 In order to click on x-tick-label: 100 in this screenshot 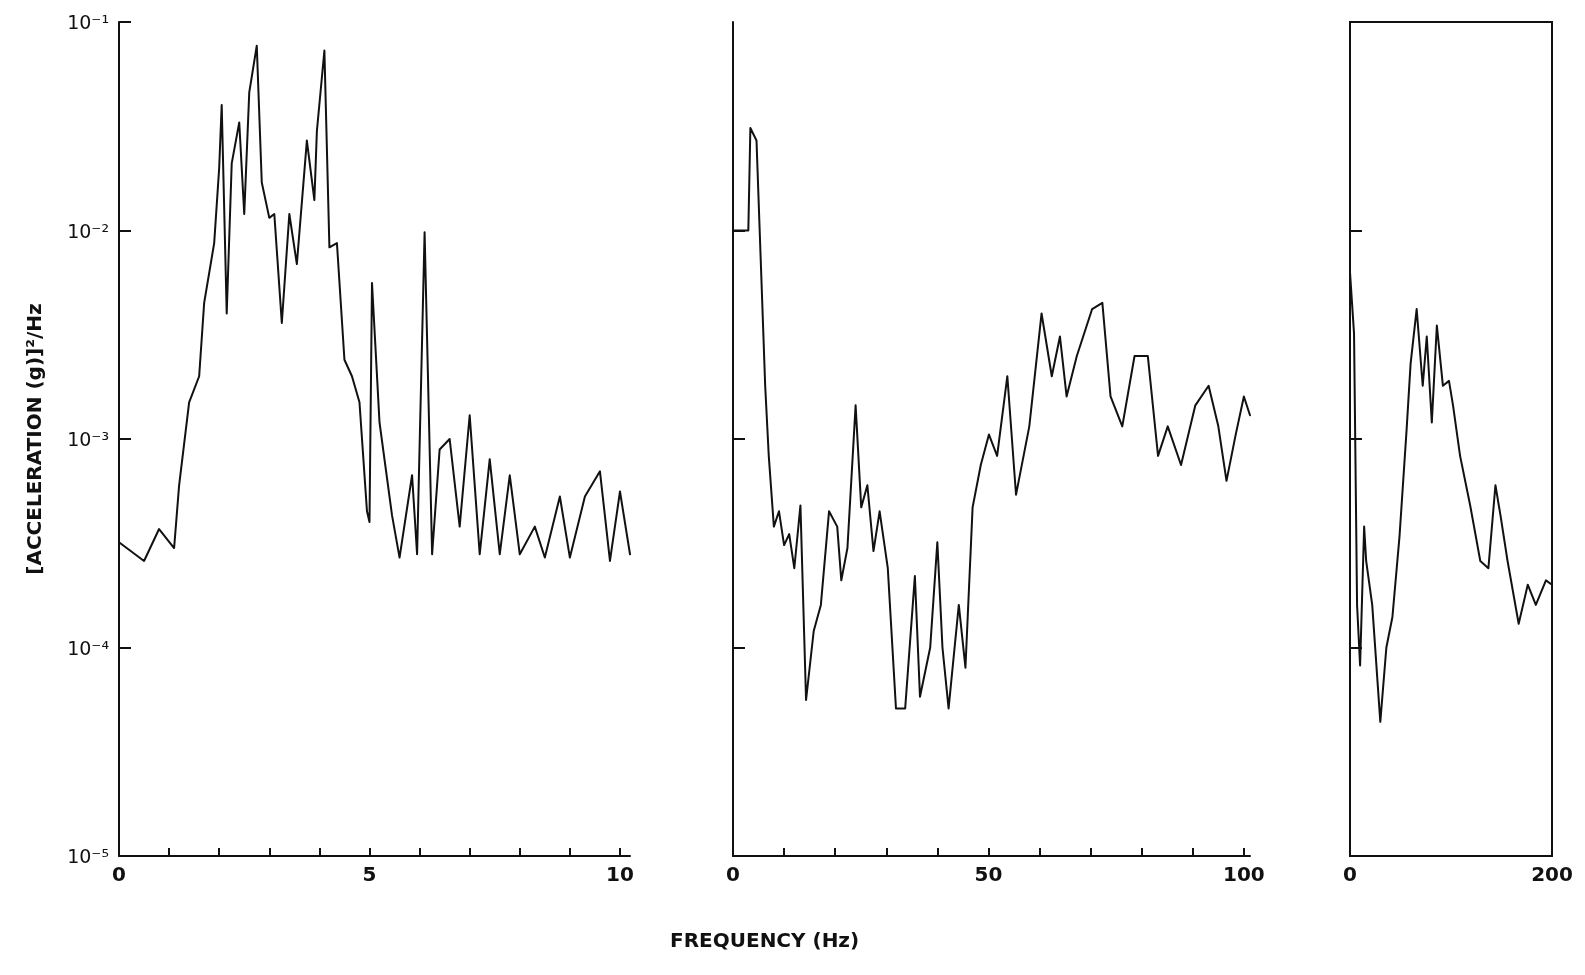, I will do `click(1243, 874)`.